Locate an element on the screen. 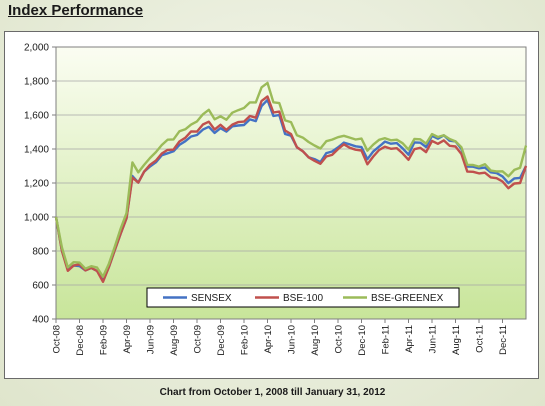 The height and width of the screenshot is (406, 545). x-tick-label: Jun-09 is located at coordinates (151, 339).